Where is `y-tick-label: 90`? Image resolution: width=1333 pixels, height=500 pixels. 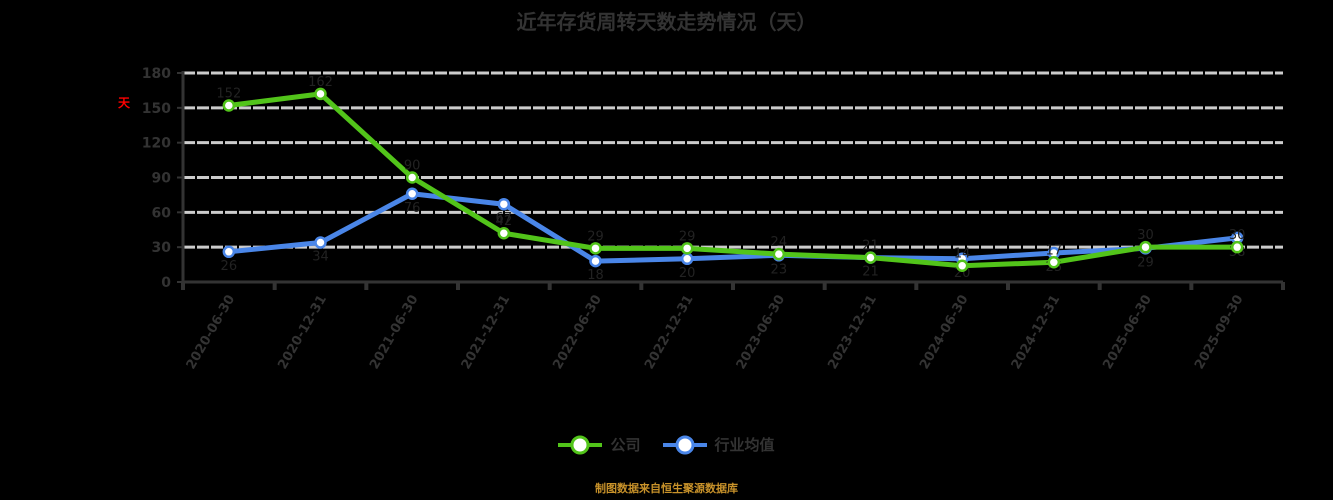
y-tick-label: 90 is located at coordinates (162, 179).